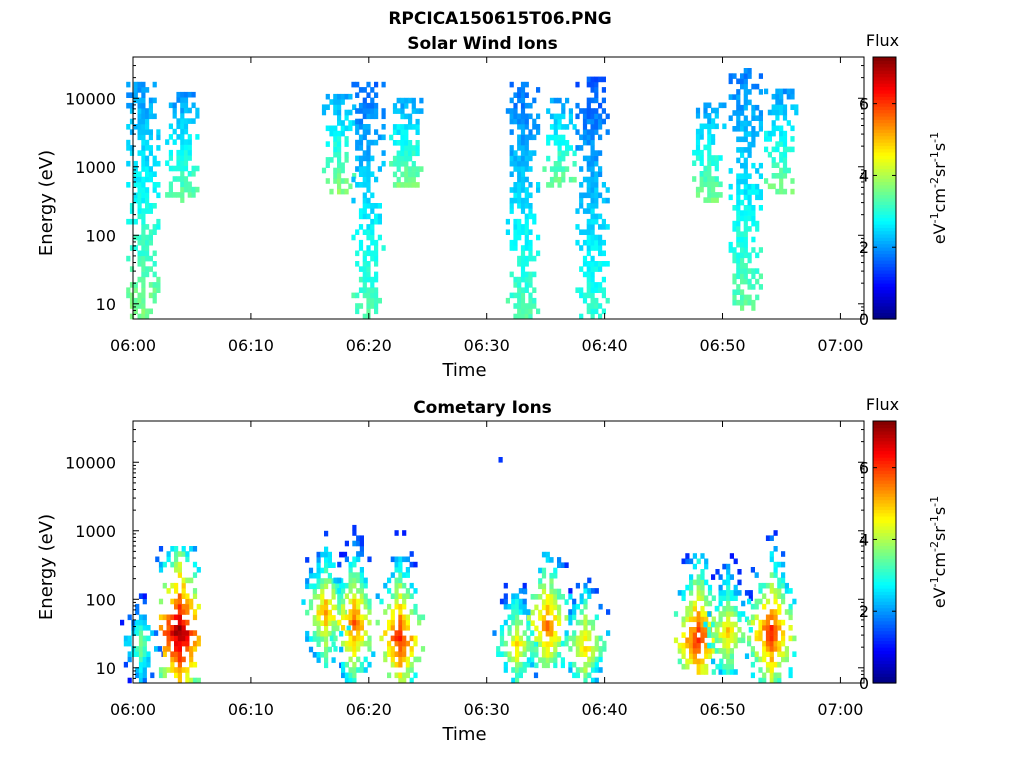  I want to click on colorbar-title: Flux, so click(882, 40).